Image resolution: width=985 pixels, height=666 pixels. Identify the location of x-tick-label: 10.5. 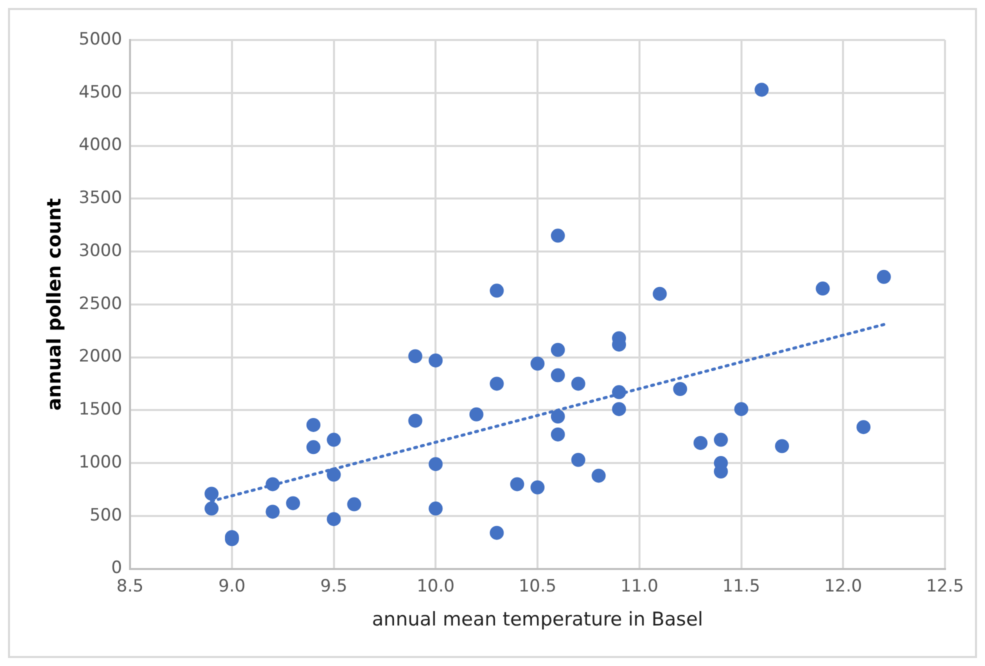
(537, 586).